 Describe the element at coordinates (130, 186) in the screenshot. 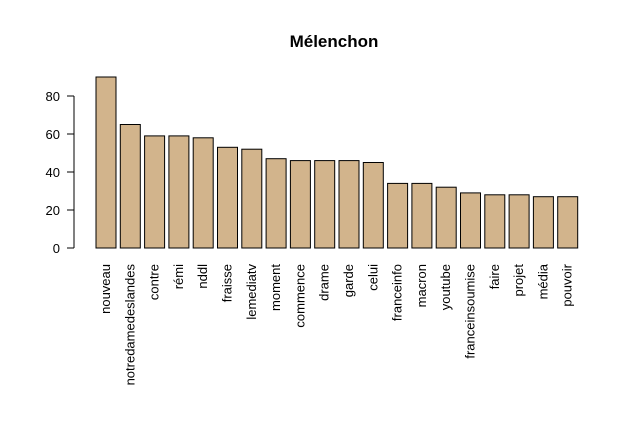

I see `bar-notredamedeslandes` at that location.